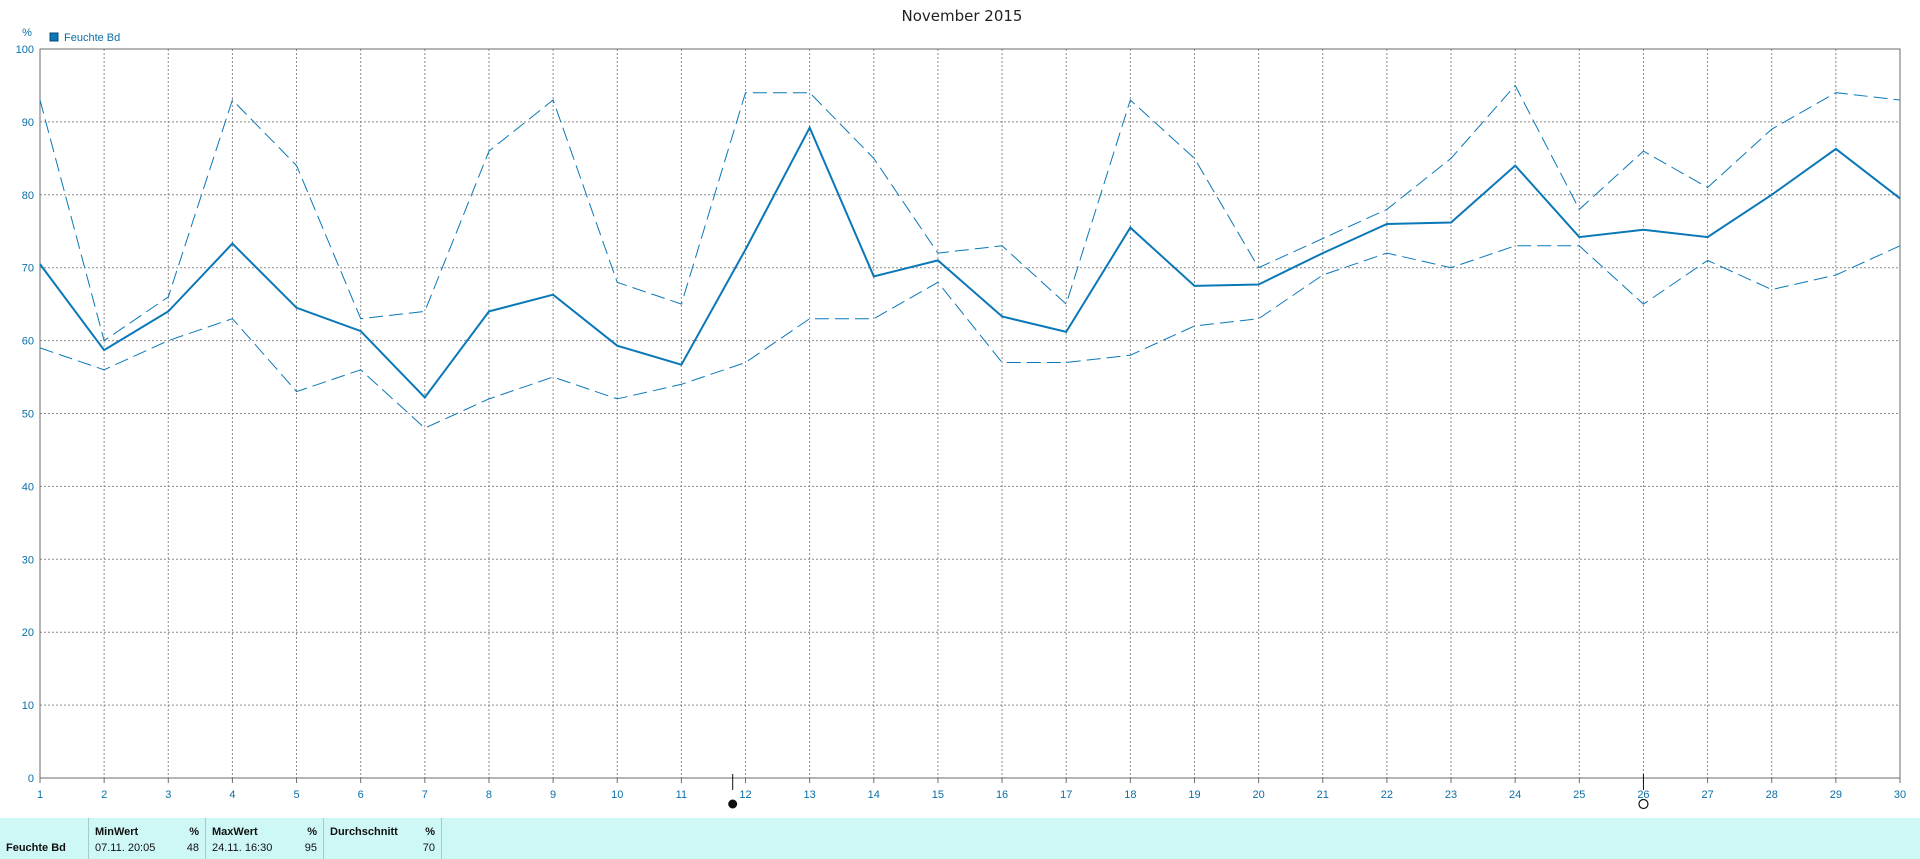 The height and width of the screenshot is (859, 1920). I want to click on x-tick-label: 19, so click(1194, 795).